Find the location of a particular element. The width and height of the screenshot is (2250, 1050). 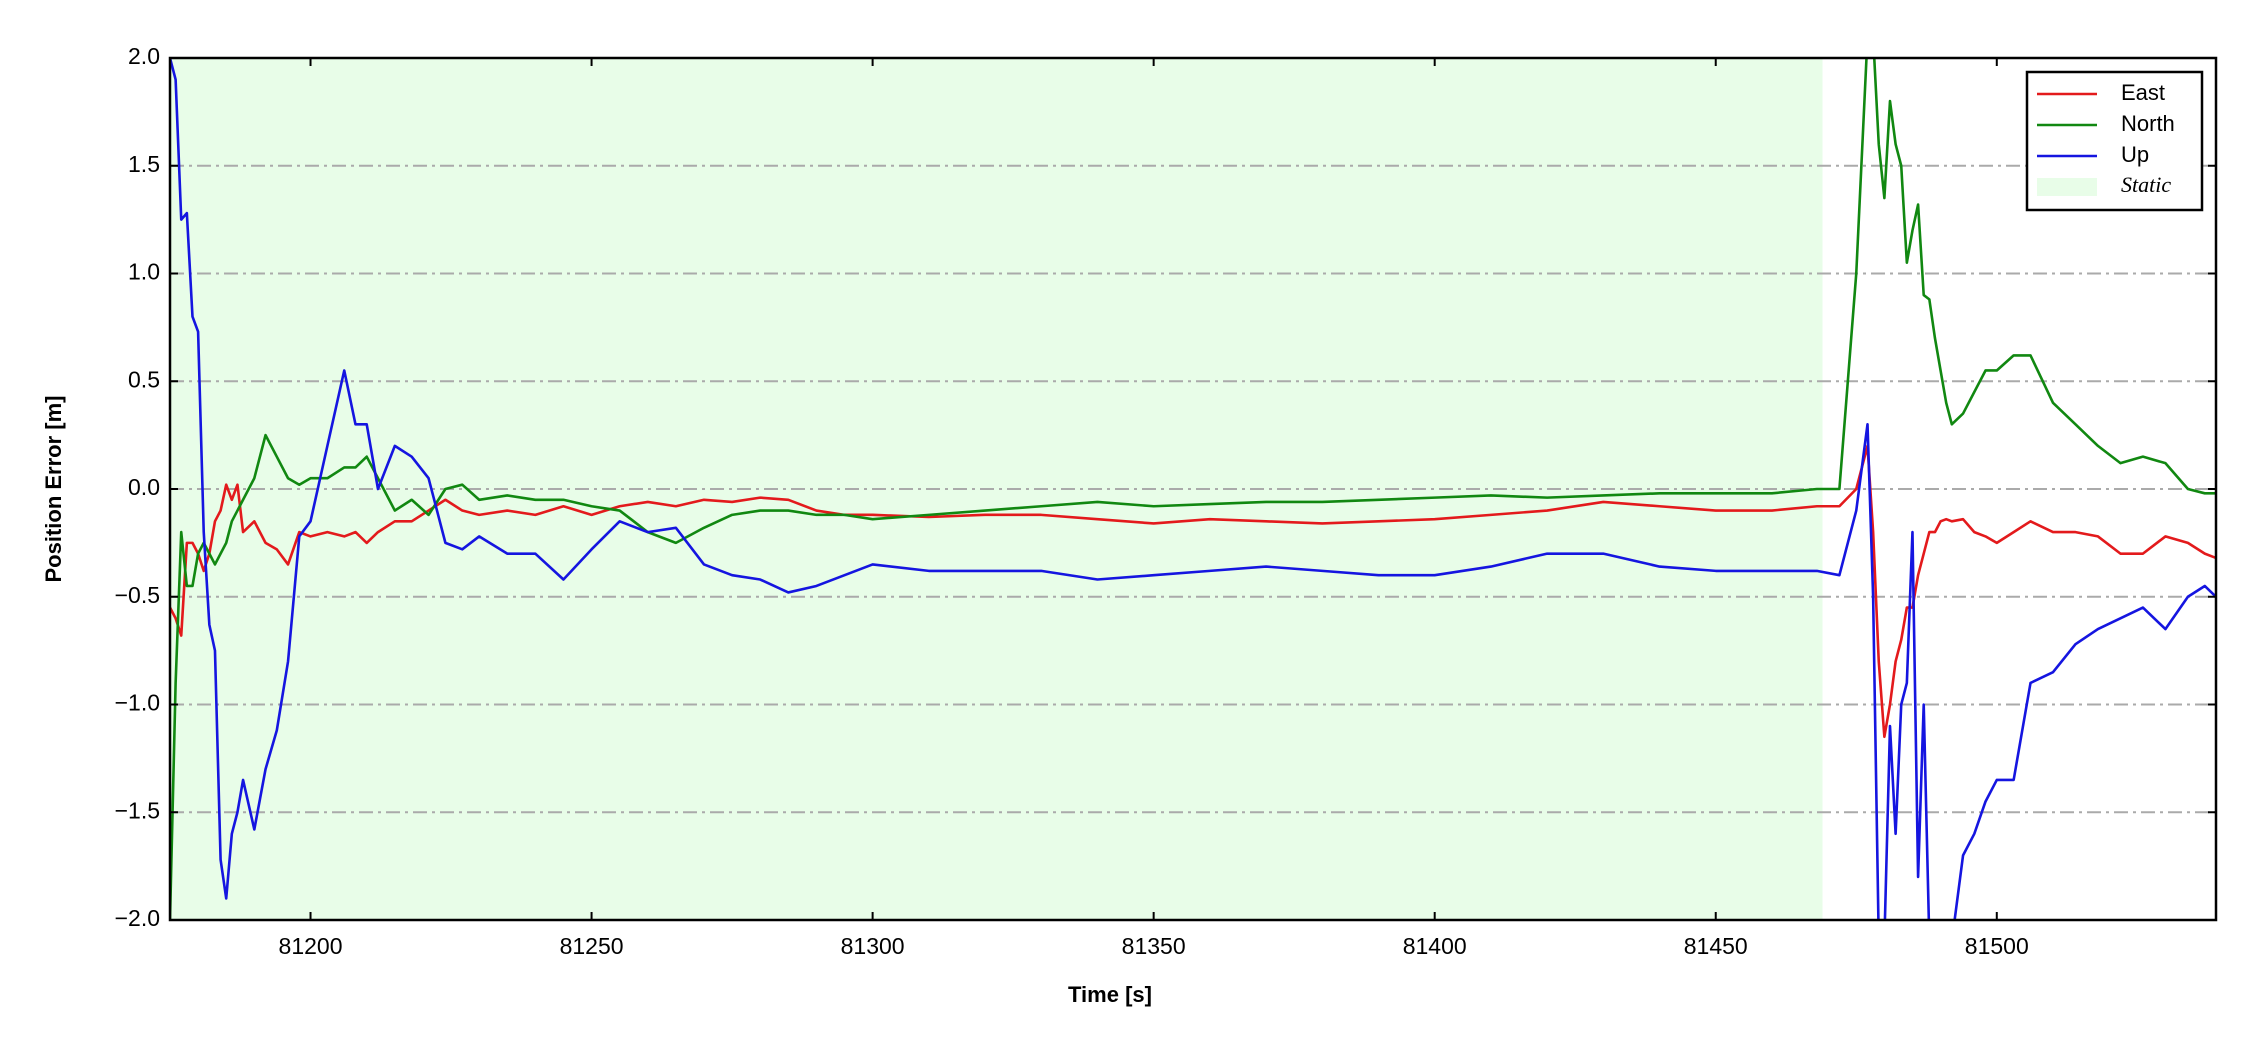

legend-swatch is located at coordinates (2067, 187).